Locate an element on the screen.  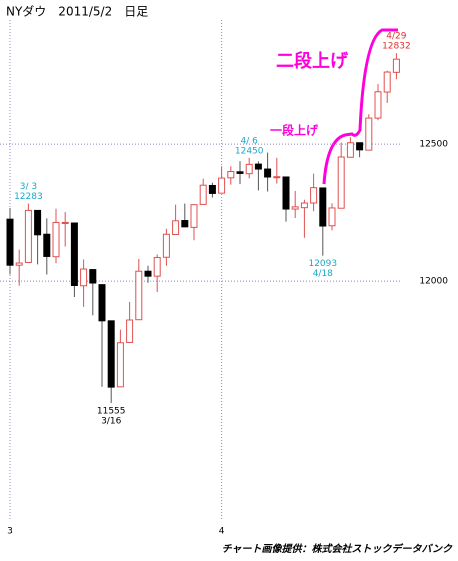
y-tick-label: 12500 is located at coordinates (433, 145).